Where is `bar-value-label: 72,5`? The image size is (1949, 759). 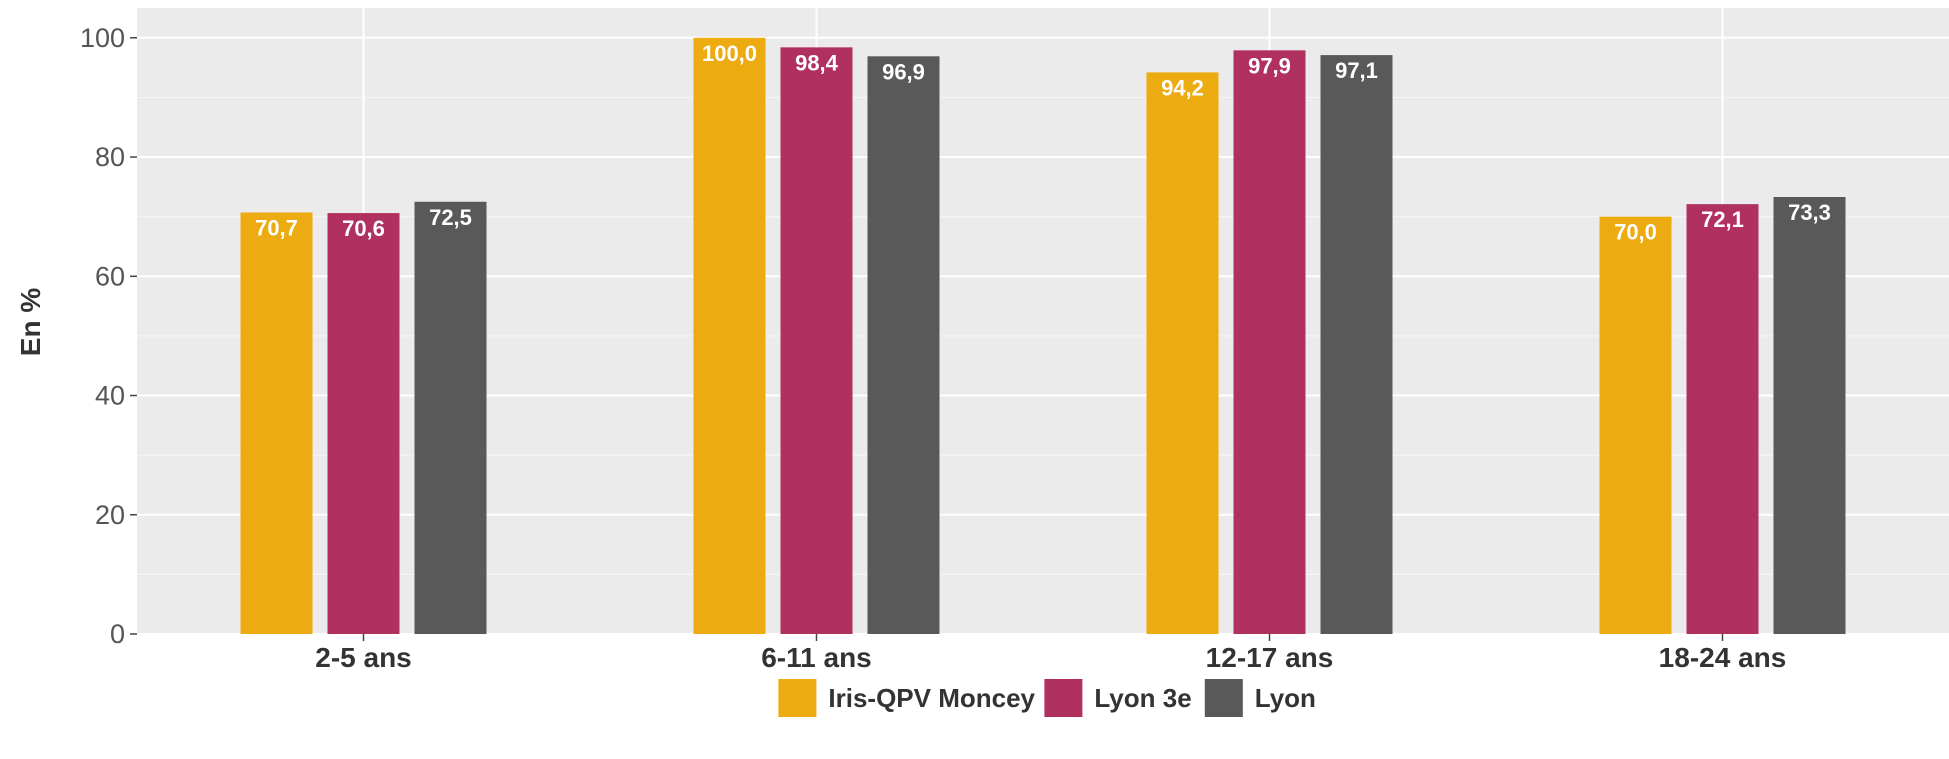 bar-value-label: 72,5 is located at coordinates (450, 217).